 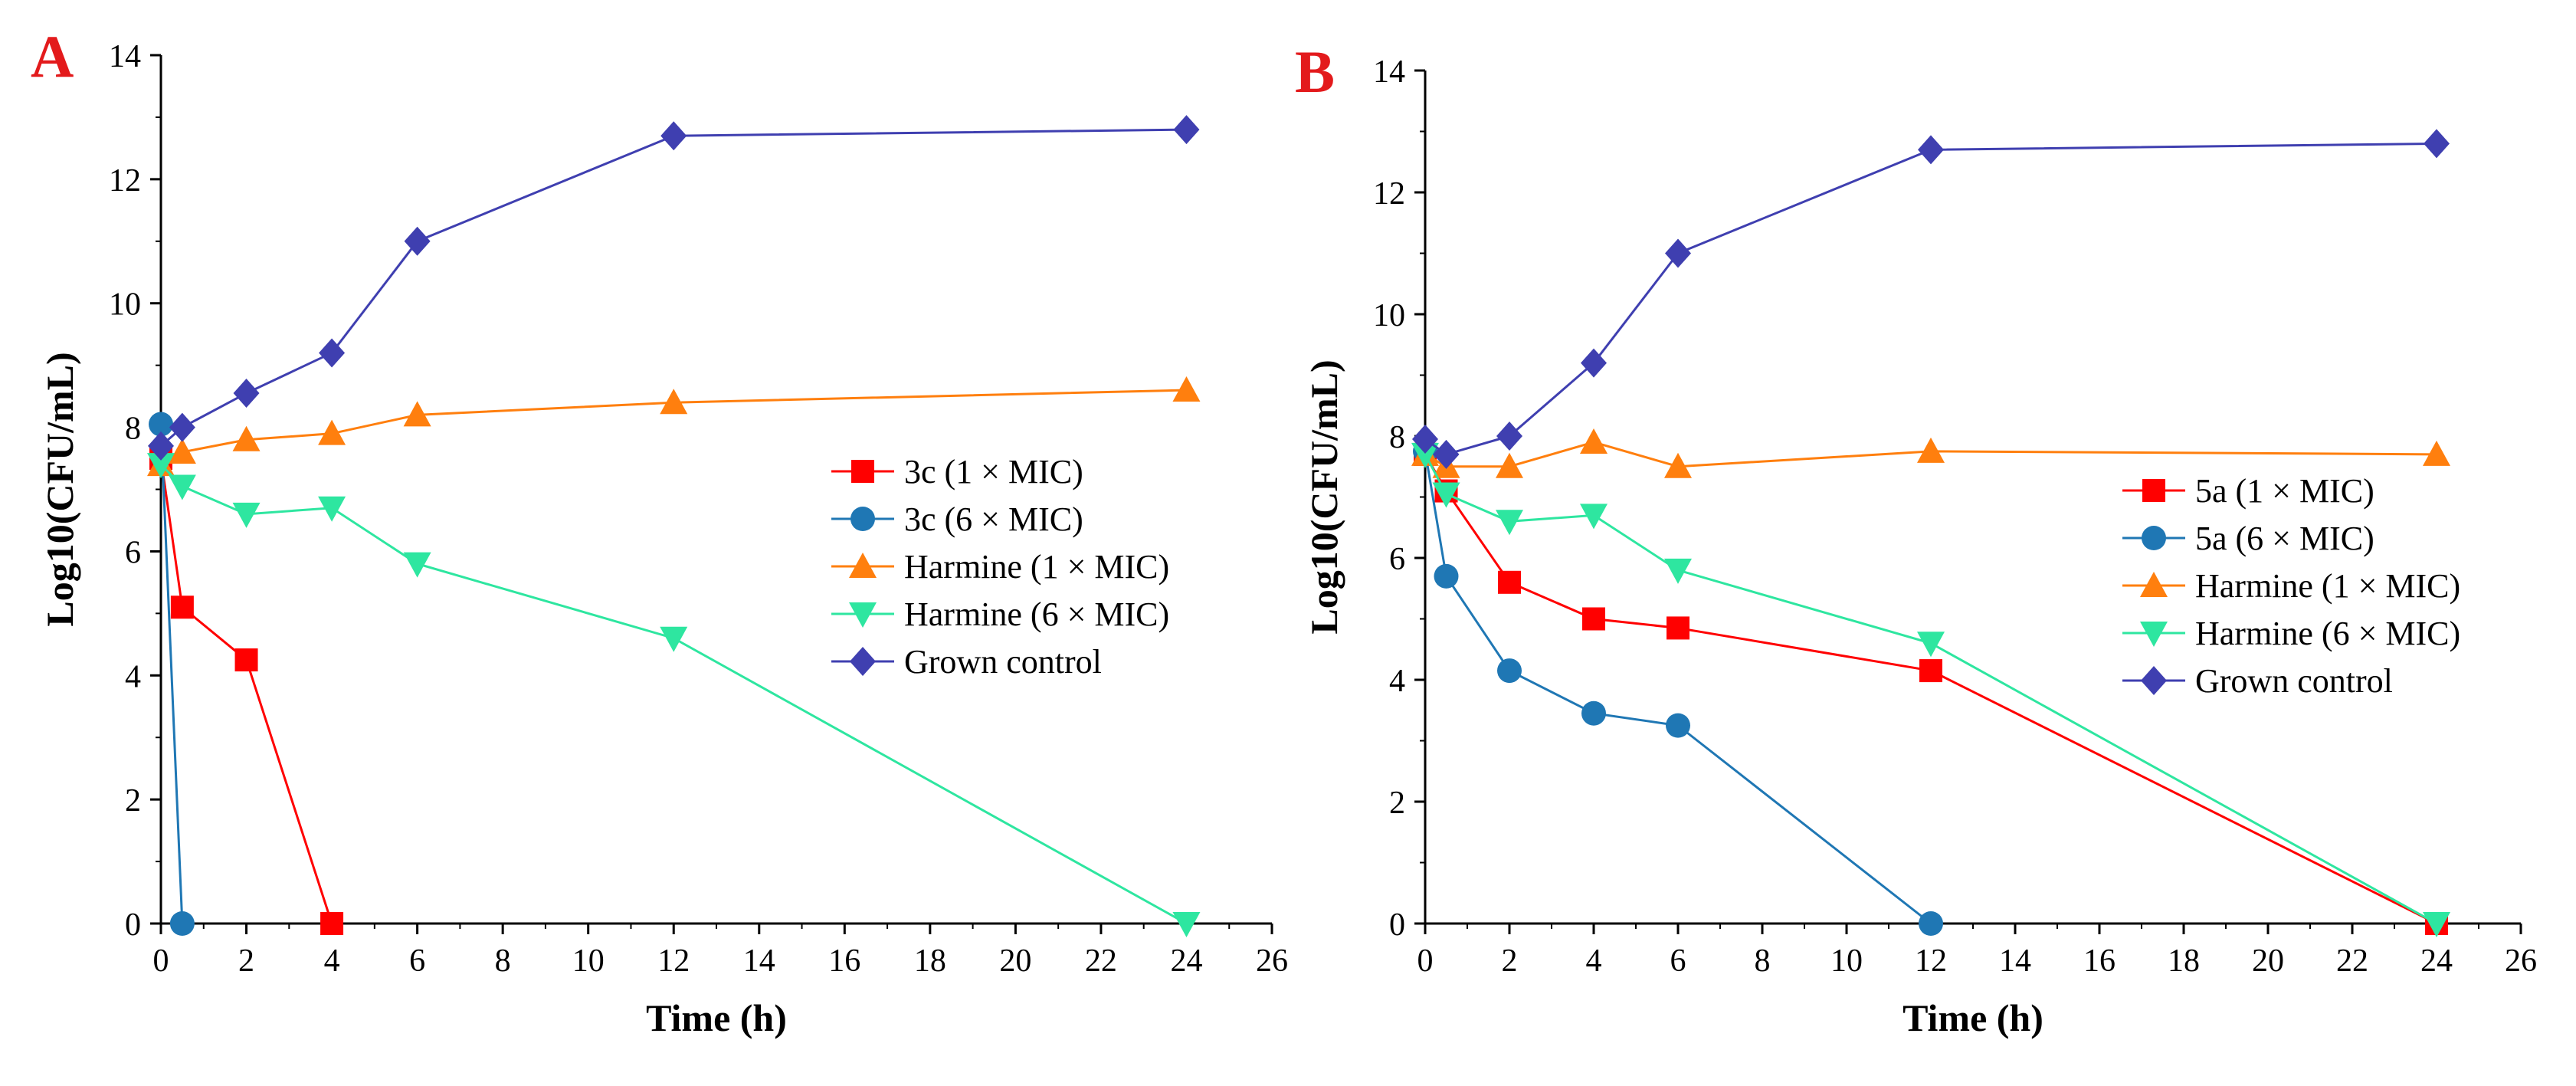 What do you see at coordinates (1426, 961) in the screenshot?
I see `x-tick-label: 0` at bounding box center [1426, 961].